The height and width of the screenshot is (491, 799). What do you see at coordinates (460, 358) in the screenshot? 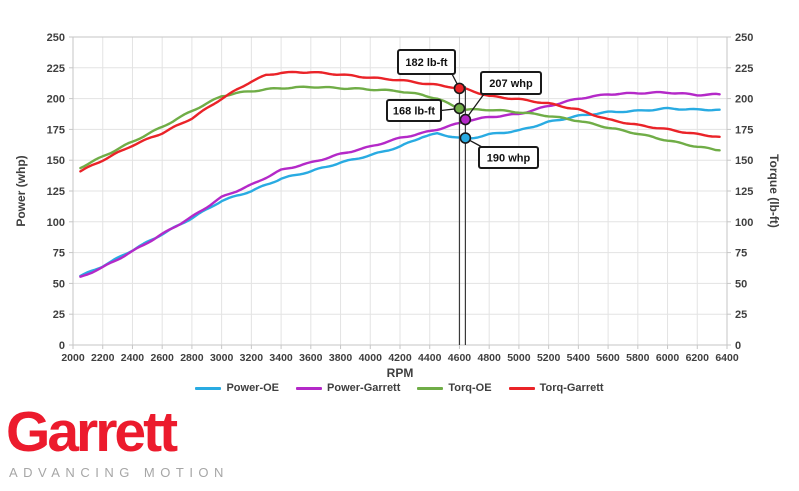
I see `x-axis-tick-label: 4600` at bounding box center [460, 358].